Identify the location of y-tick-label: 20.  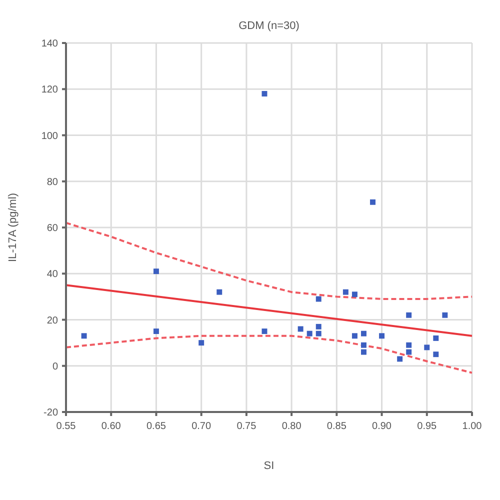
(52, 320).